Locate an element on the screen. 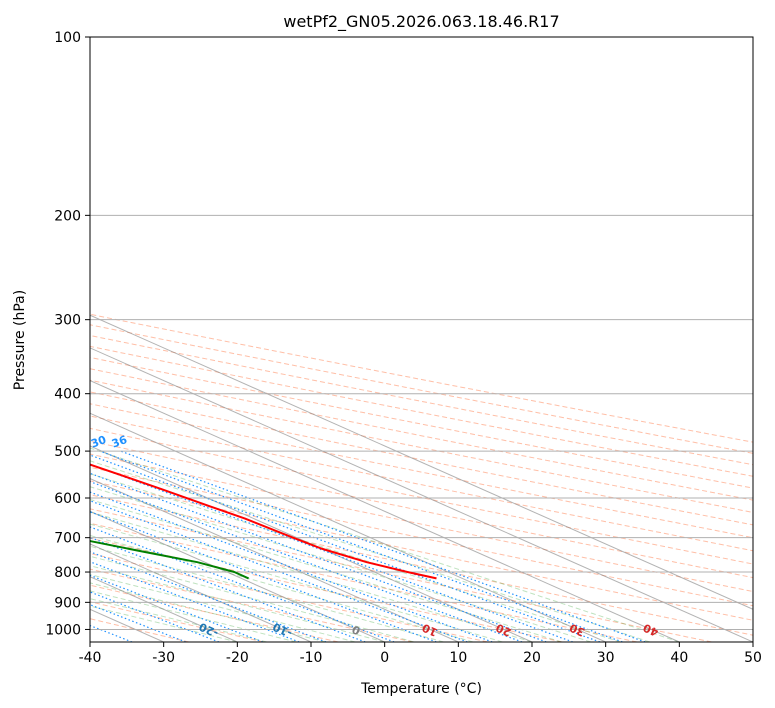  sounding-traces is located at coordinates (263, 521).